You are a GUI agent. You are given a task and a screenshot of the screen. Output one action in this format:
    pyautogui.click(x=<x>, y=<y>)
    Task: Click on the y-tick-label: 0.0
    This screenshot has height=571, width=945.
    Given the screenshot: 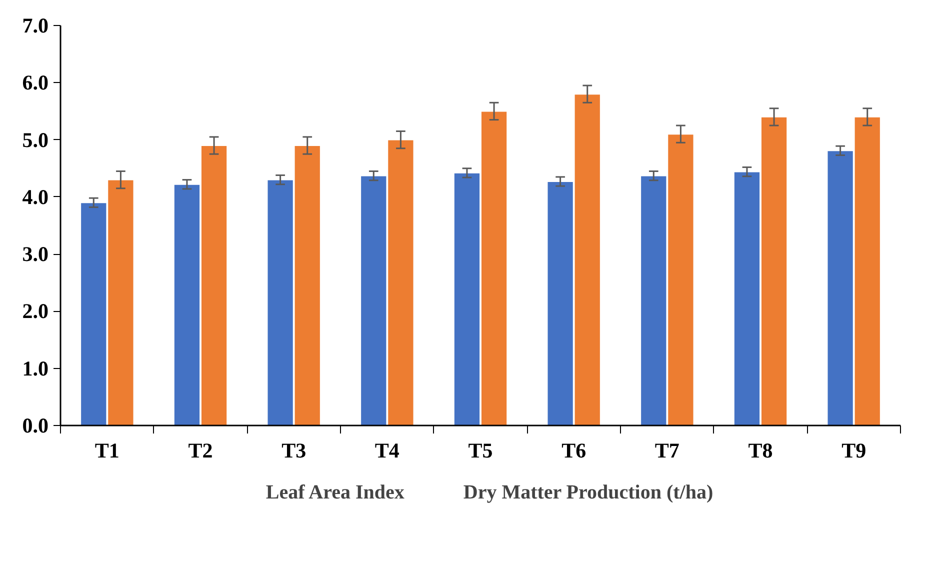 What is the action you would take?
    pyautogui.click(x=35, y=426)
    